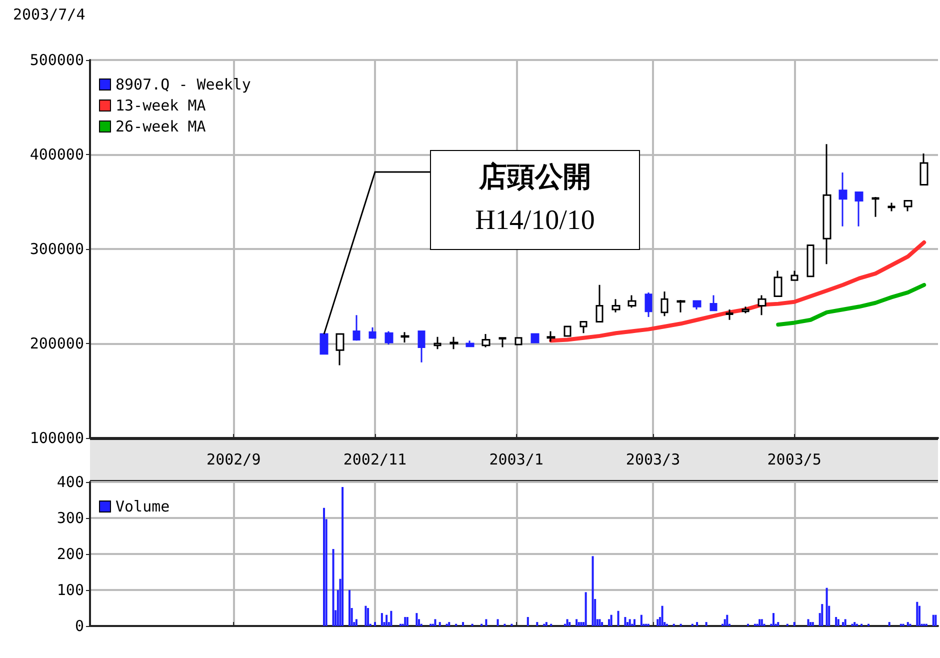 This screenshot has height=658, width=940. I want to click on x-tick-label: 2002/9, so click(233, 459).